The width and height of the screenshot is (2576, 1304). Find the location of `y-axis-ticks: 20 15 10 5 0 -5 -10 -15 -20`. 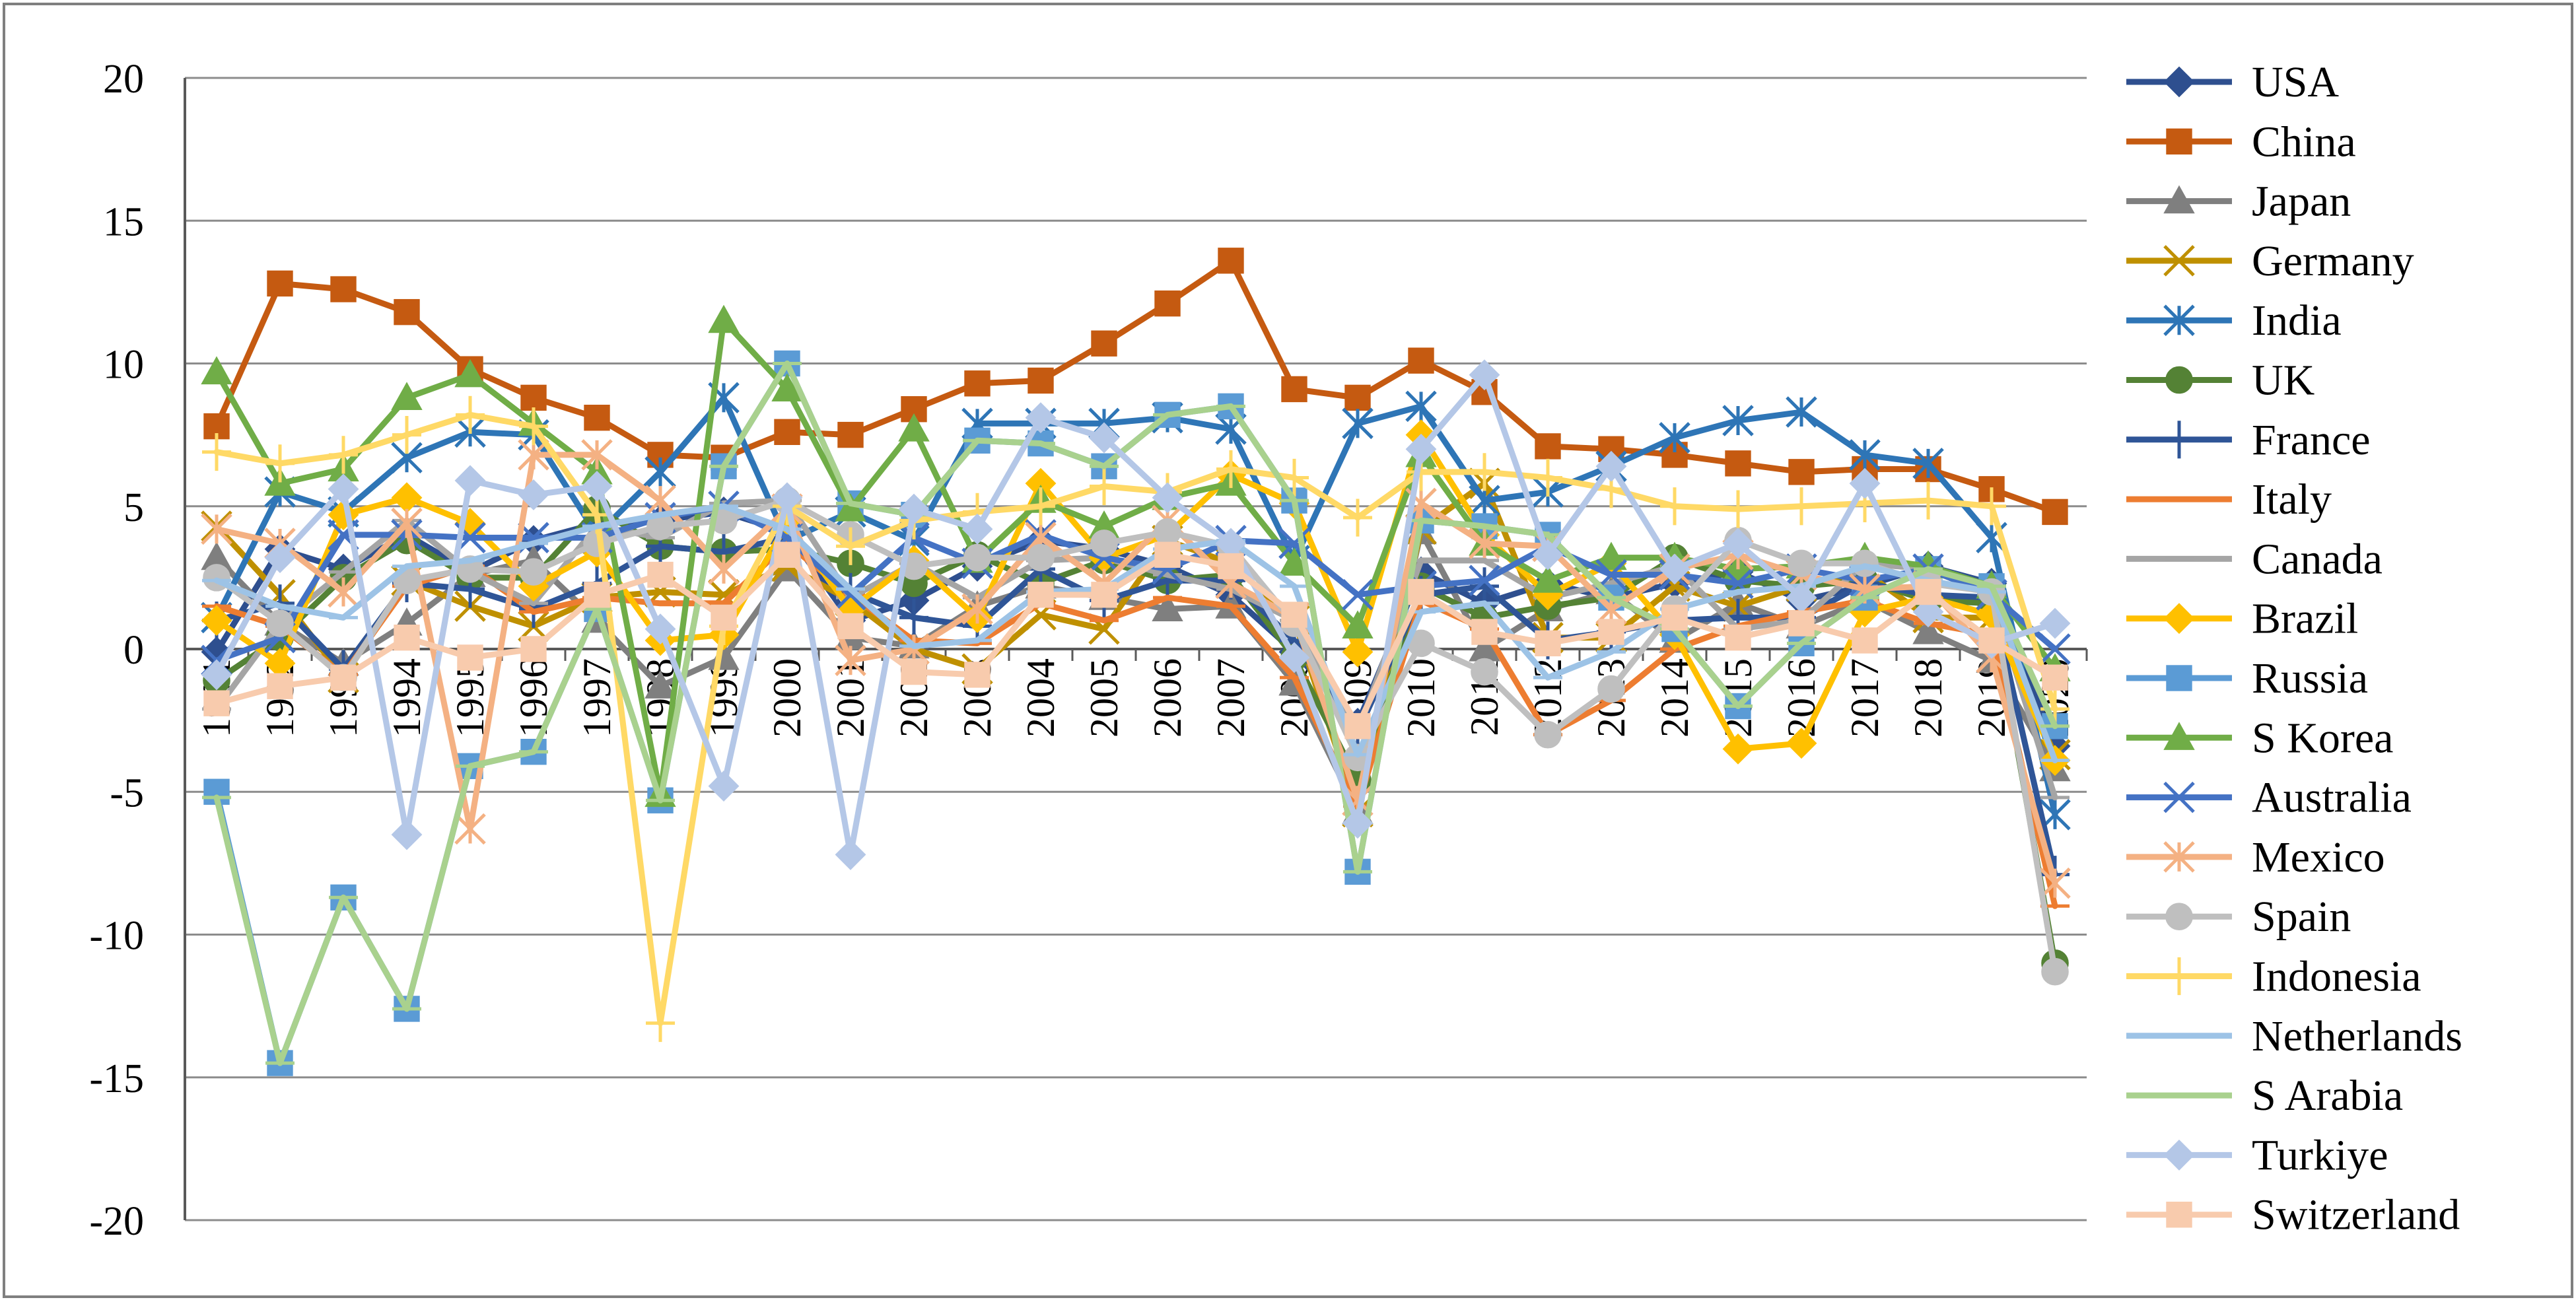

y-axis-ticks: 20 15 10 5 0 -5 -10 -15 -20 is located at coordinates (116, 650).